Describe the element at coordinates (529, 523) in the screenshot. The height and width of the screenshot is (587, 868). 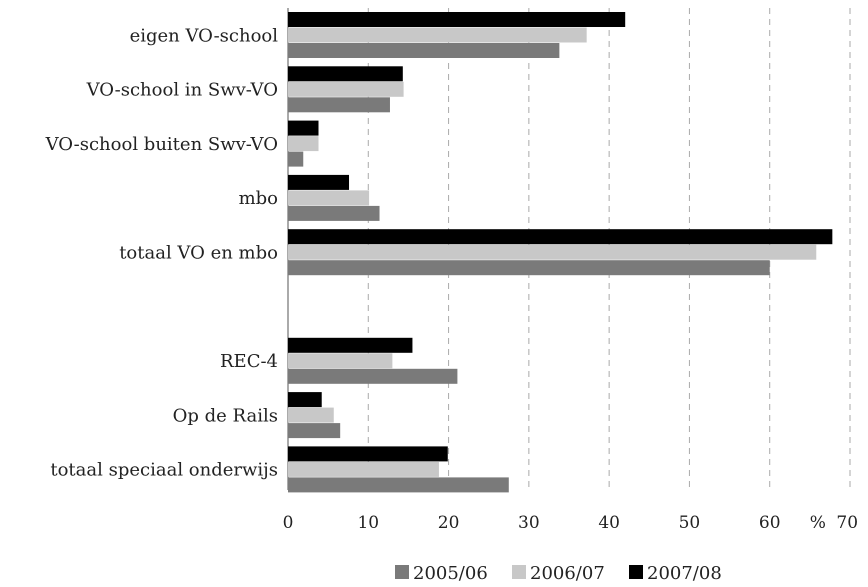
I see `x-tick-label: 30` at that location.